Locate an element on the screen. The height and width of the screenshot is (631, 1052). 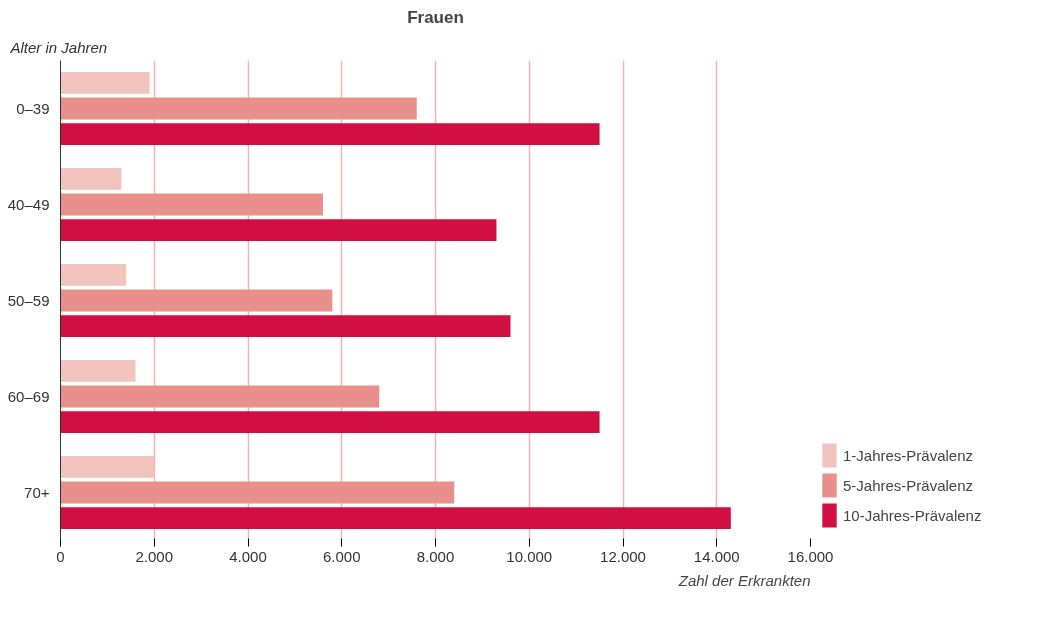
x-tick-label: 16.000 is located at coordinates (810, 556).